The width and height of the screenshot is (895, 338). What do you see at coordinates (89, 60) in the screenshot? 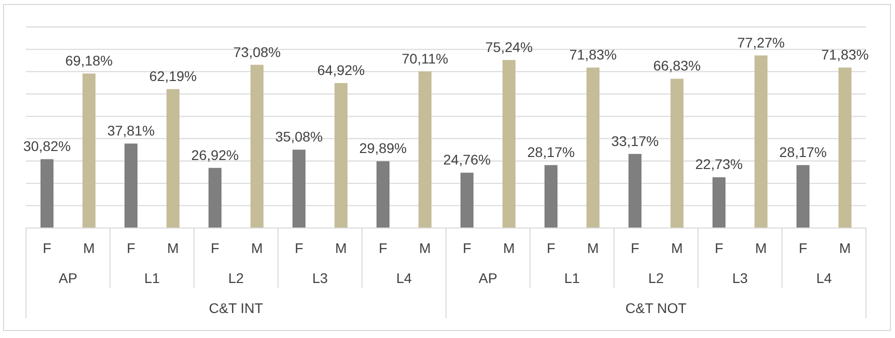
I see `data-label: 69,18%` at bounding box center [89, 60].